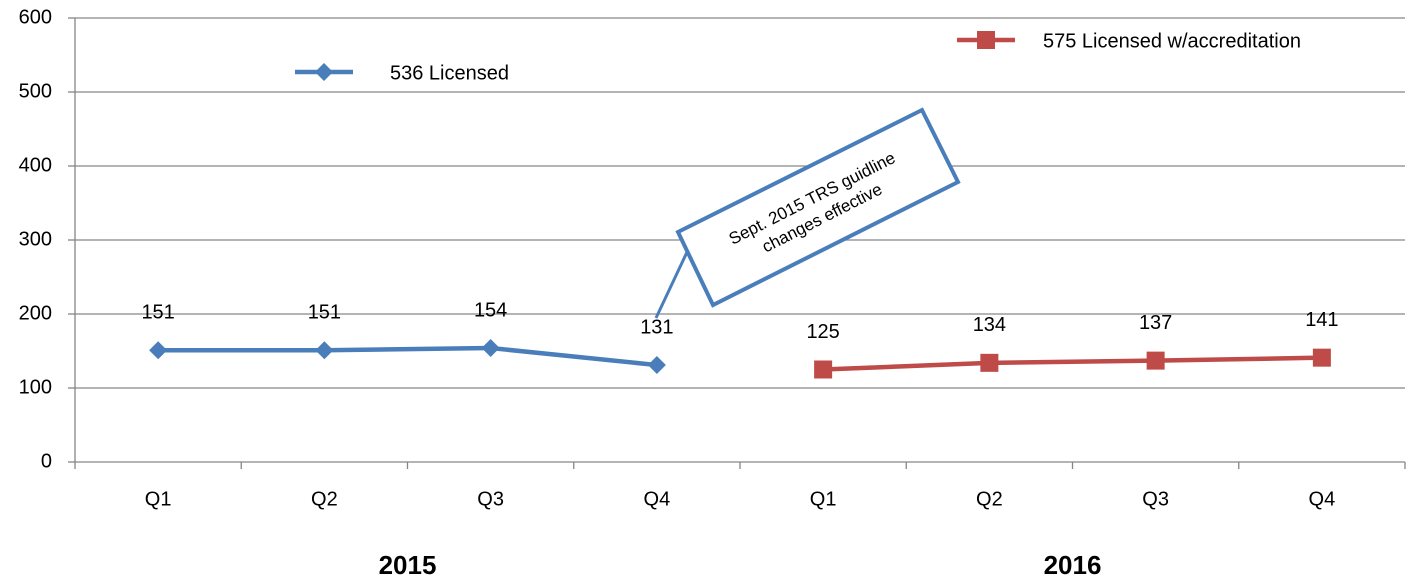 The width and height of the screenshot is (1413, 583). What do you see at coordinates (989, 325) in the screenshot?
I see `data-label: 134` at bounding box center [989, 325].